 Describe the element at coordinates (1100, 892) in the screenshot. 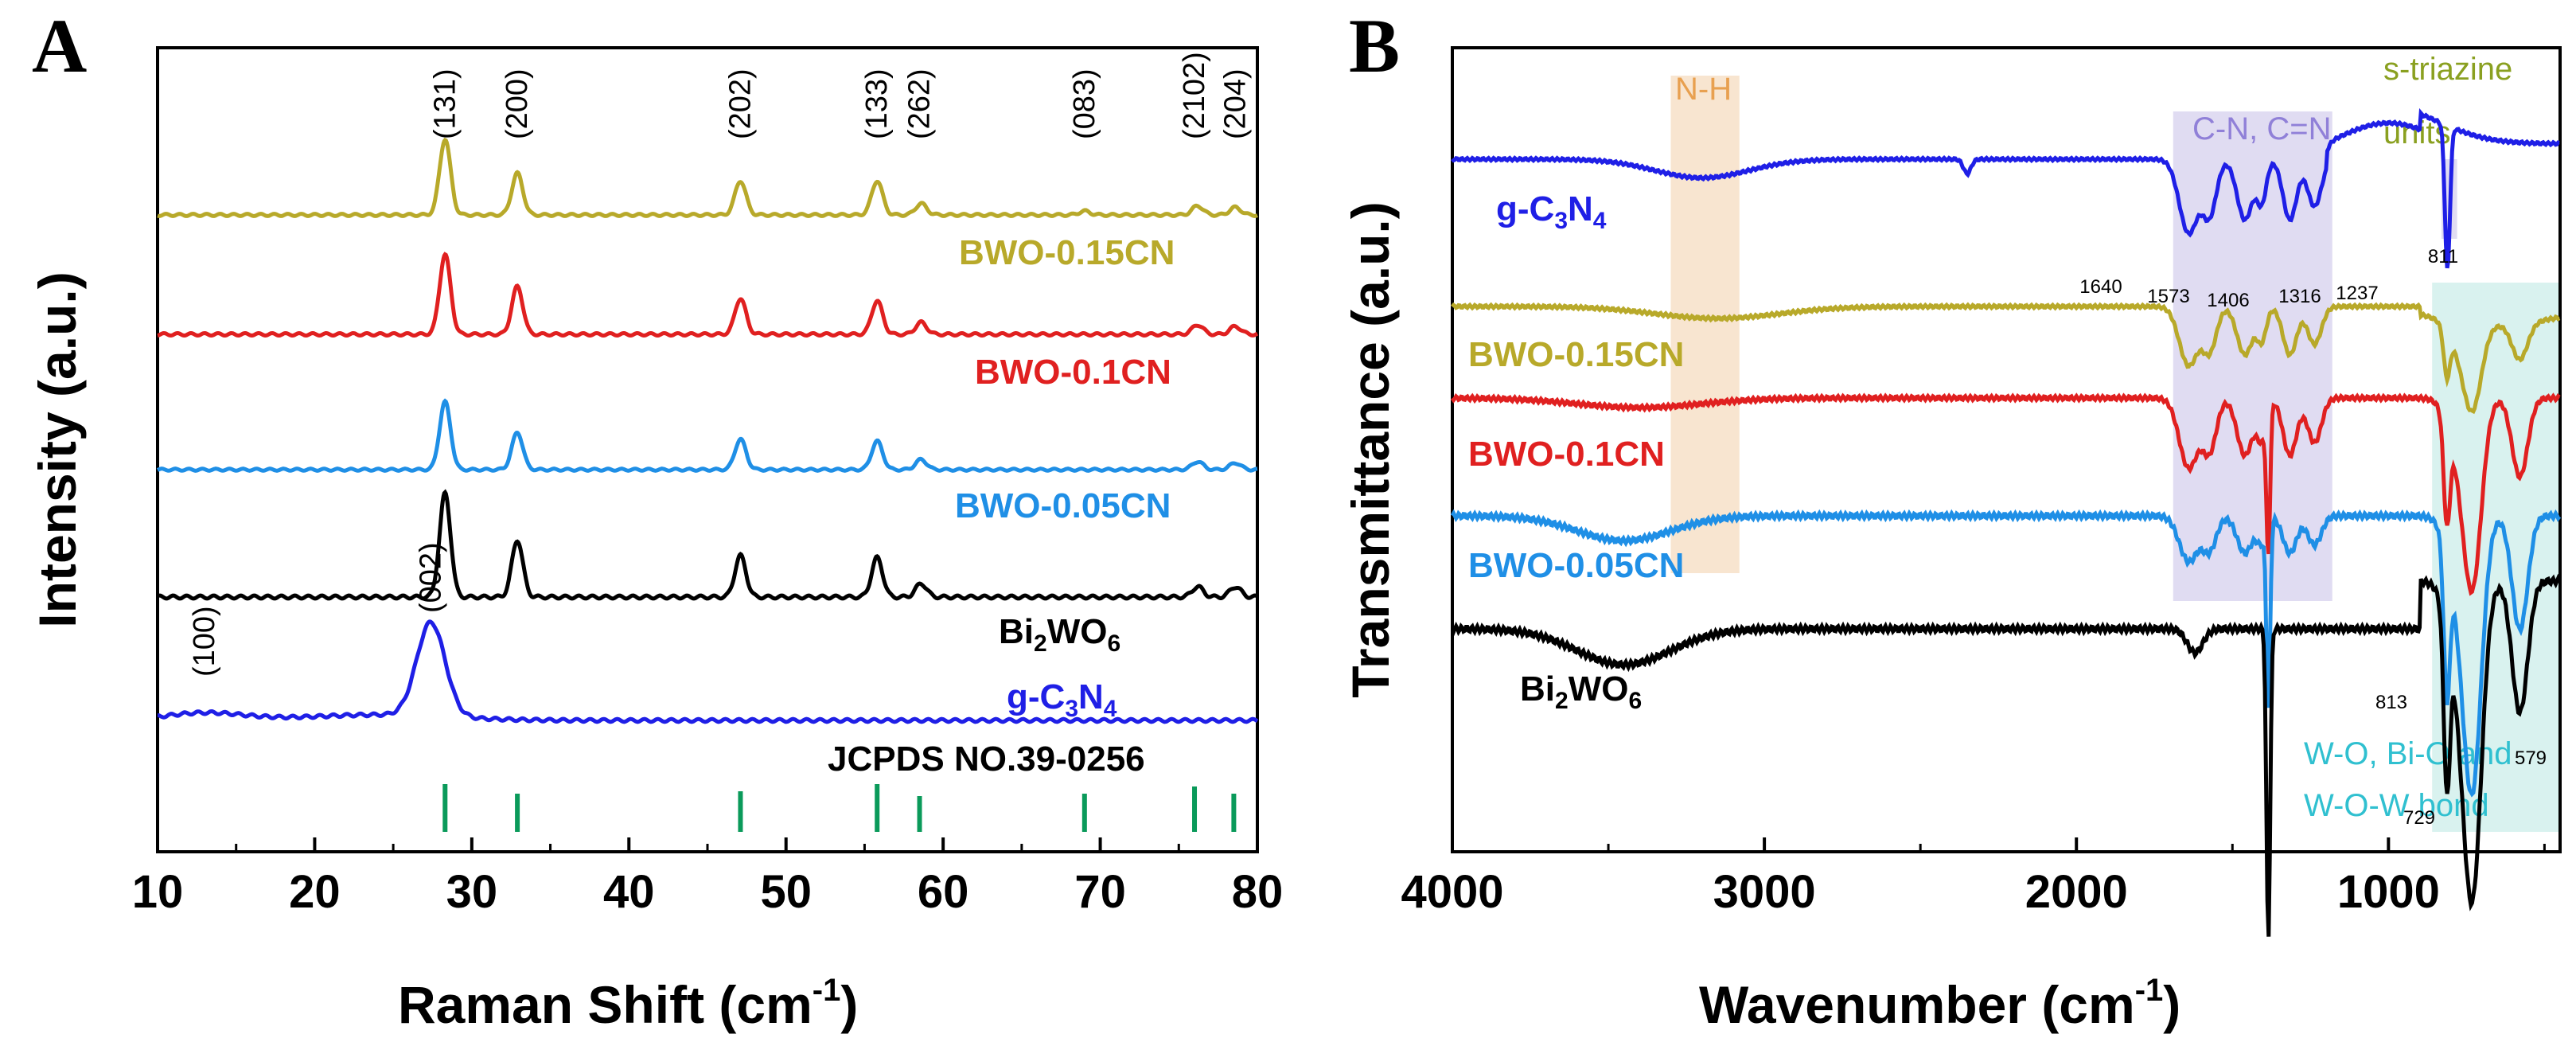

I see `a-tick-label: 70` at that location.